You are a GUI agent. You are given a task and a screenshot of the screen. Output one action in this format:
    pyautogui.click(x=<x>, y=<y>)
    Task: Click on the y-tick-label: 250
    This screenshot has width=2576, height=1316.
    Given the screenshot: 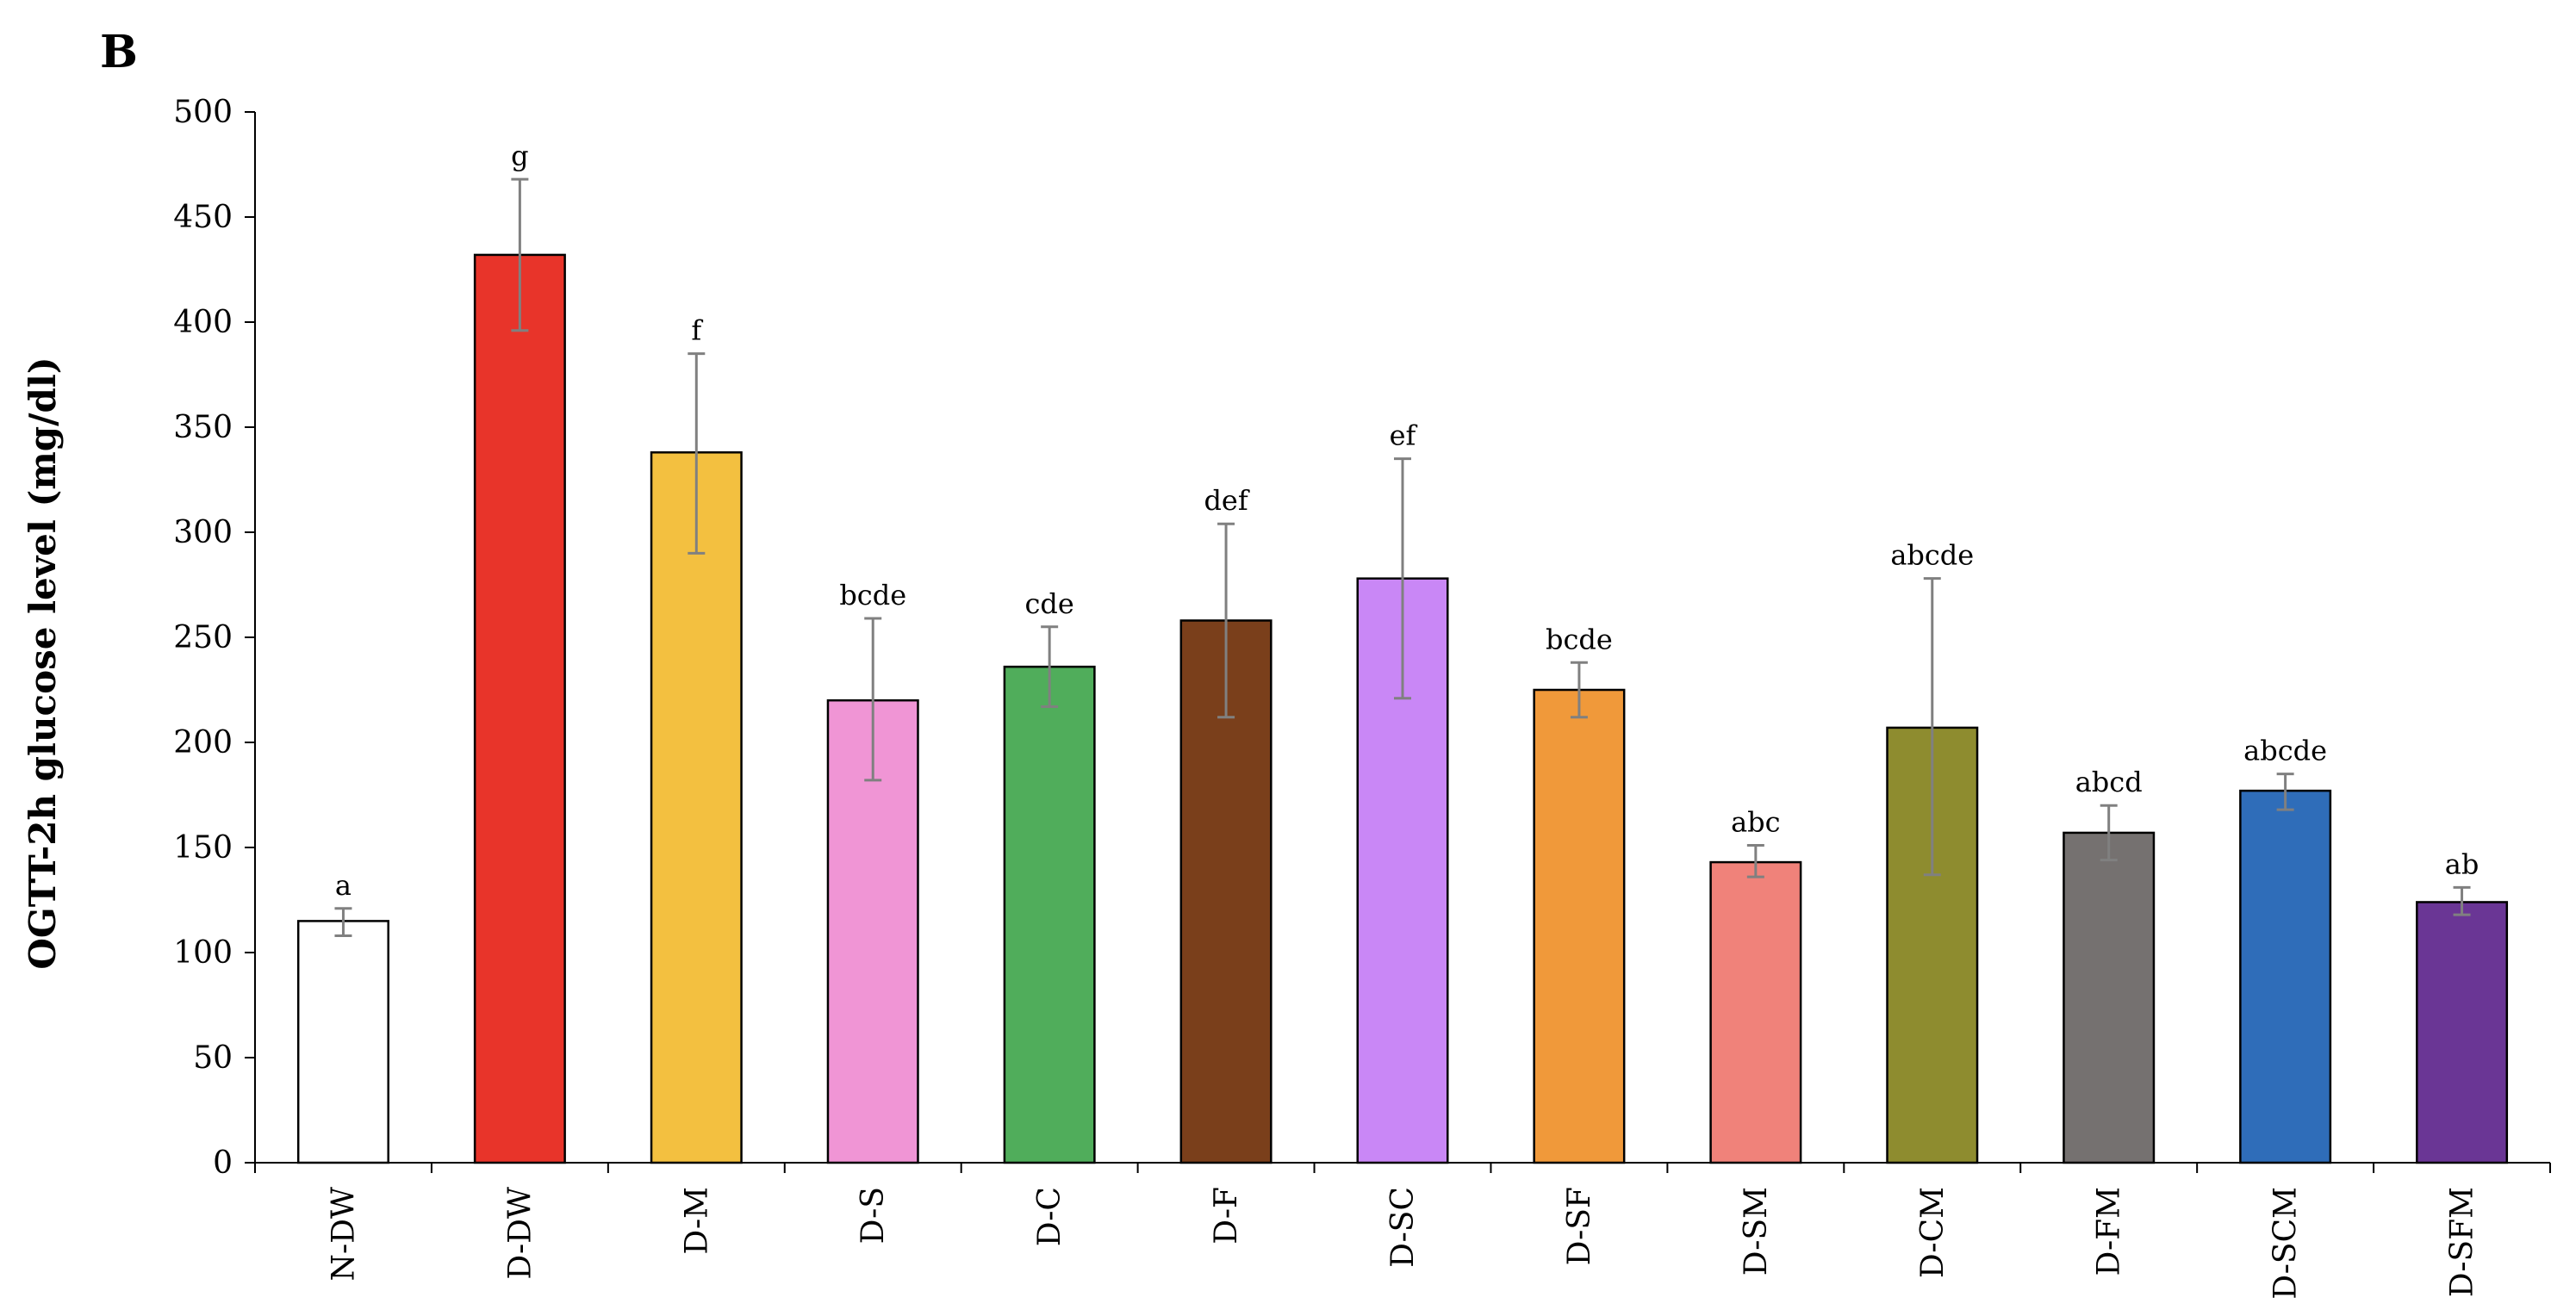 What is the action you would take?
    pyautogui.click(x=203, y=637)
    